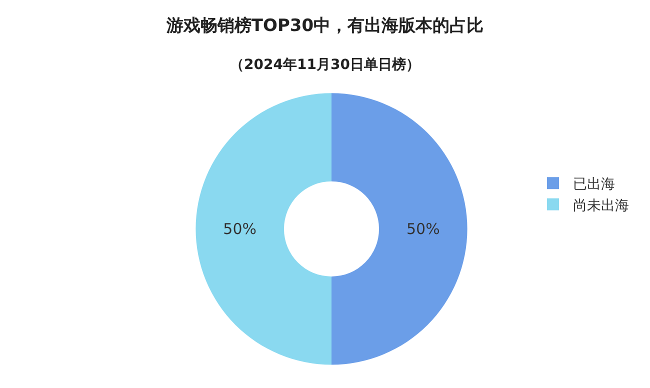  I want to click on chart-subtitle: （2024年11月30日单日榜）, so click(325, 64).